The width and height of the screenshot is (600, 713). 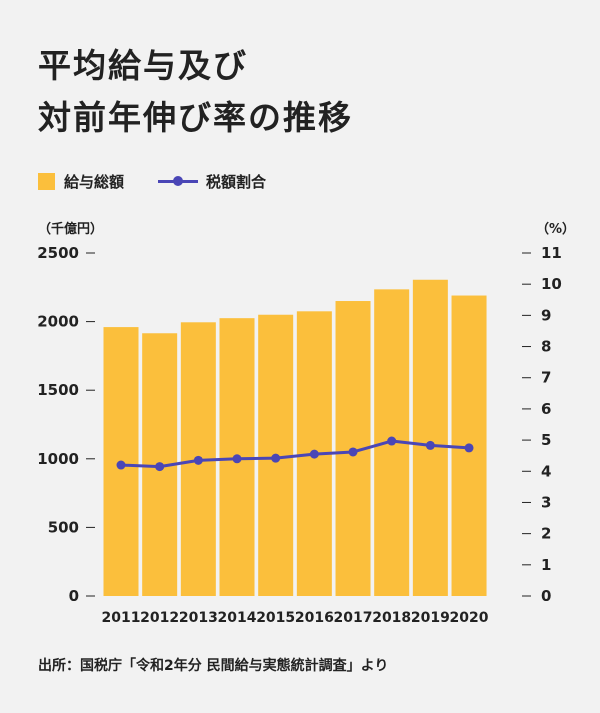 What do you see at coordinates (237, 618) in the screenshot?
I see `x-axis-tick-label: 2014` at bounding box center [237, 618].